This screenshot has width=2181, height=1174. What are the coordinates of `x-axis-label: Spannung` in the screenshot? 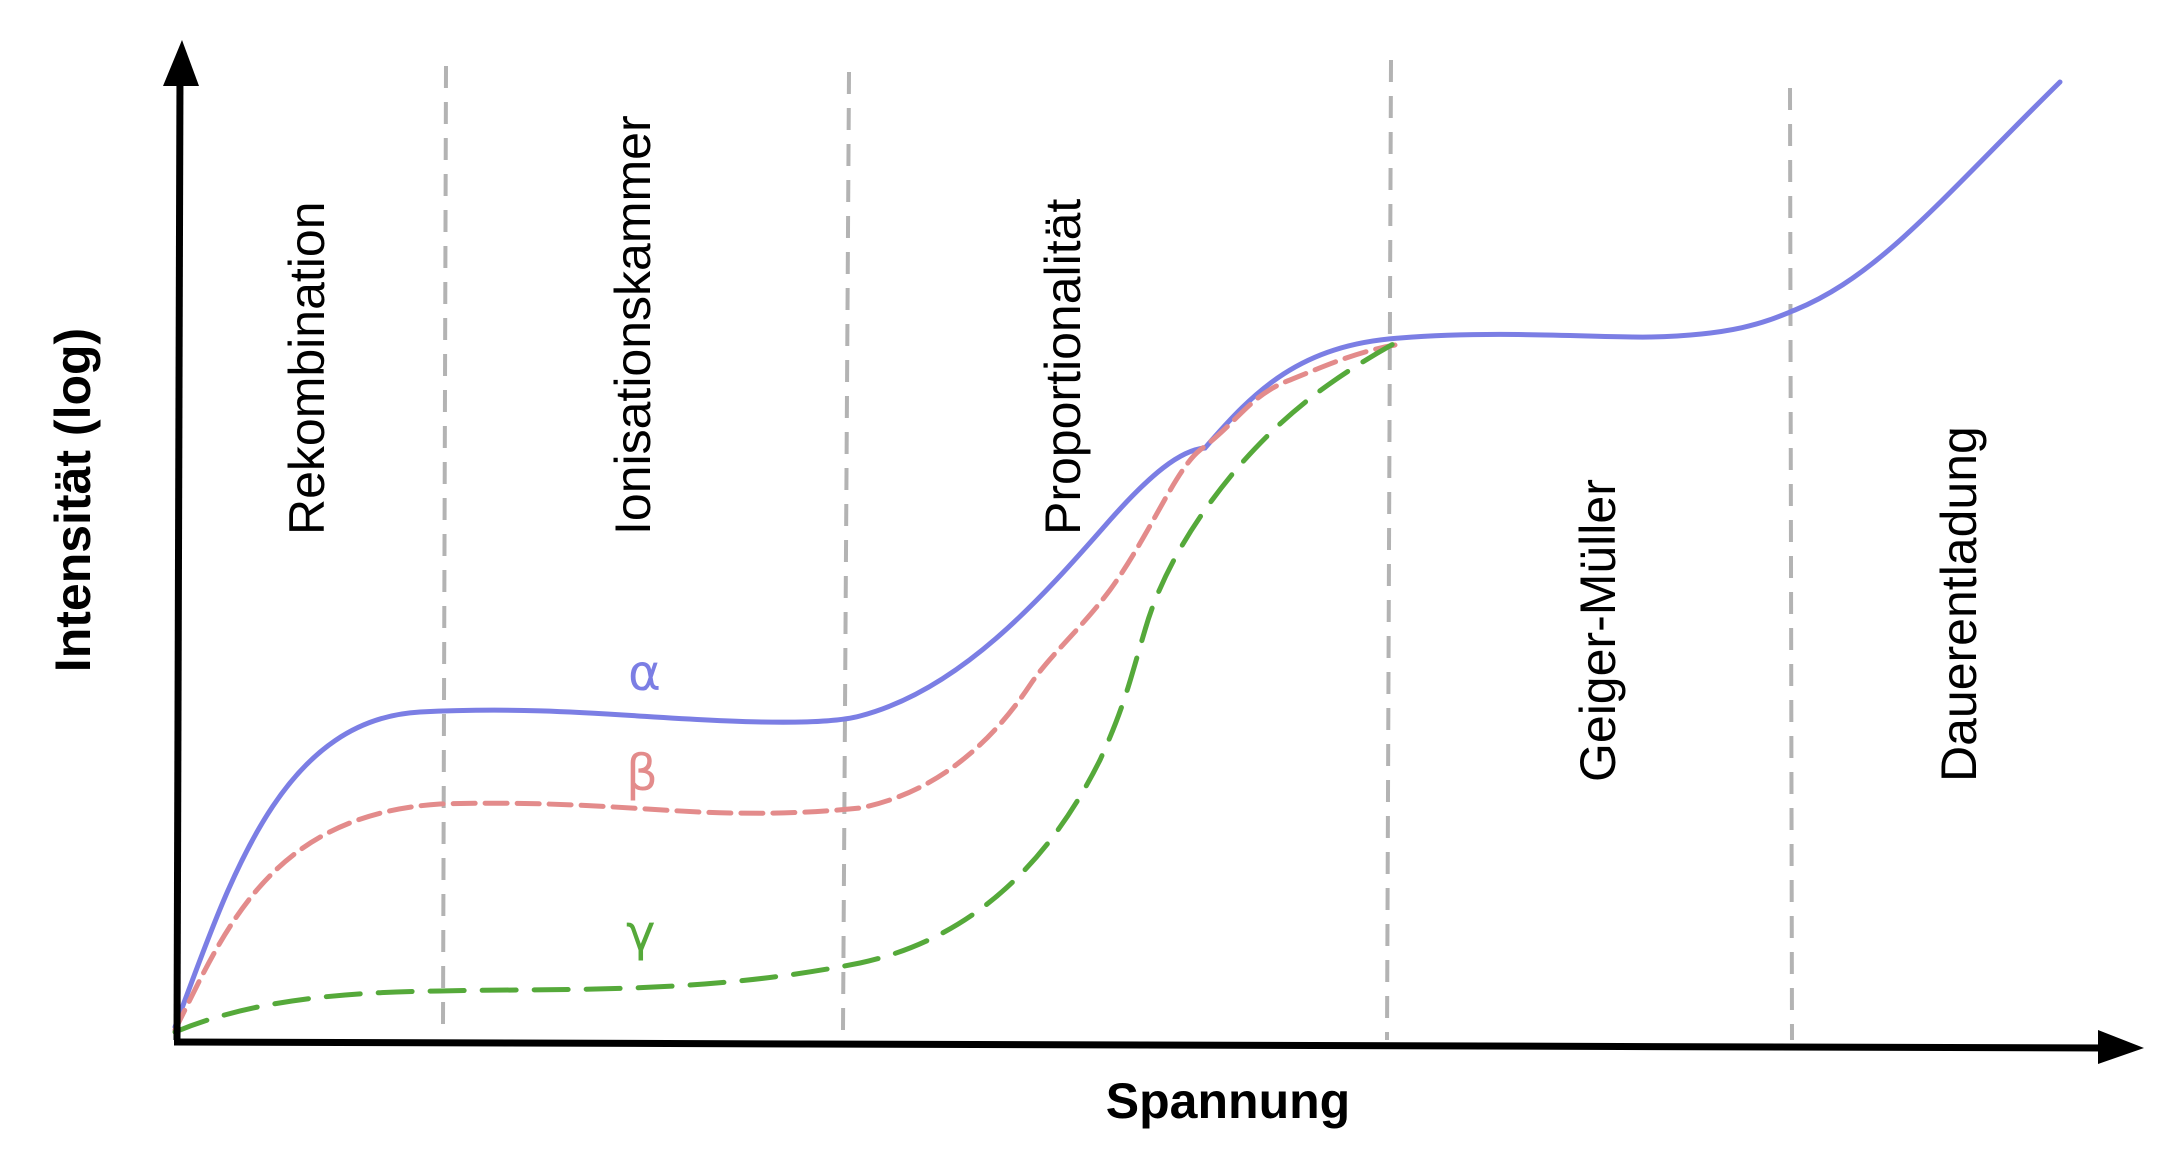 It's located at (1228, 1101).